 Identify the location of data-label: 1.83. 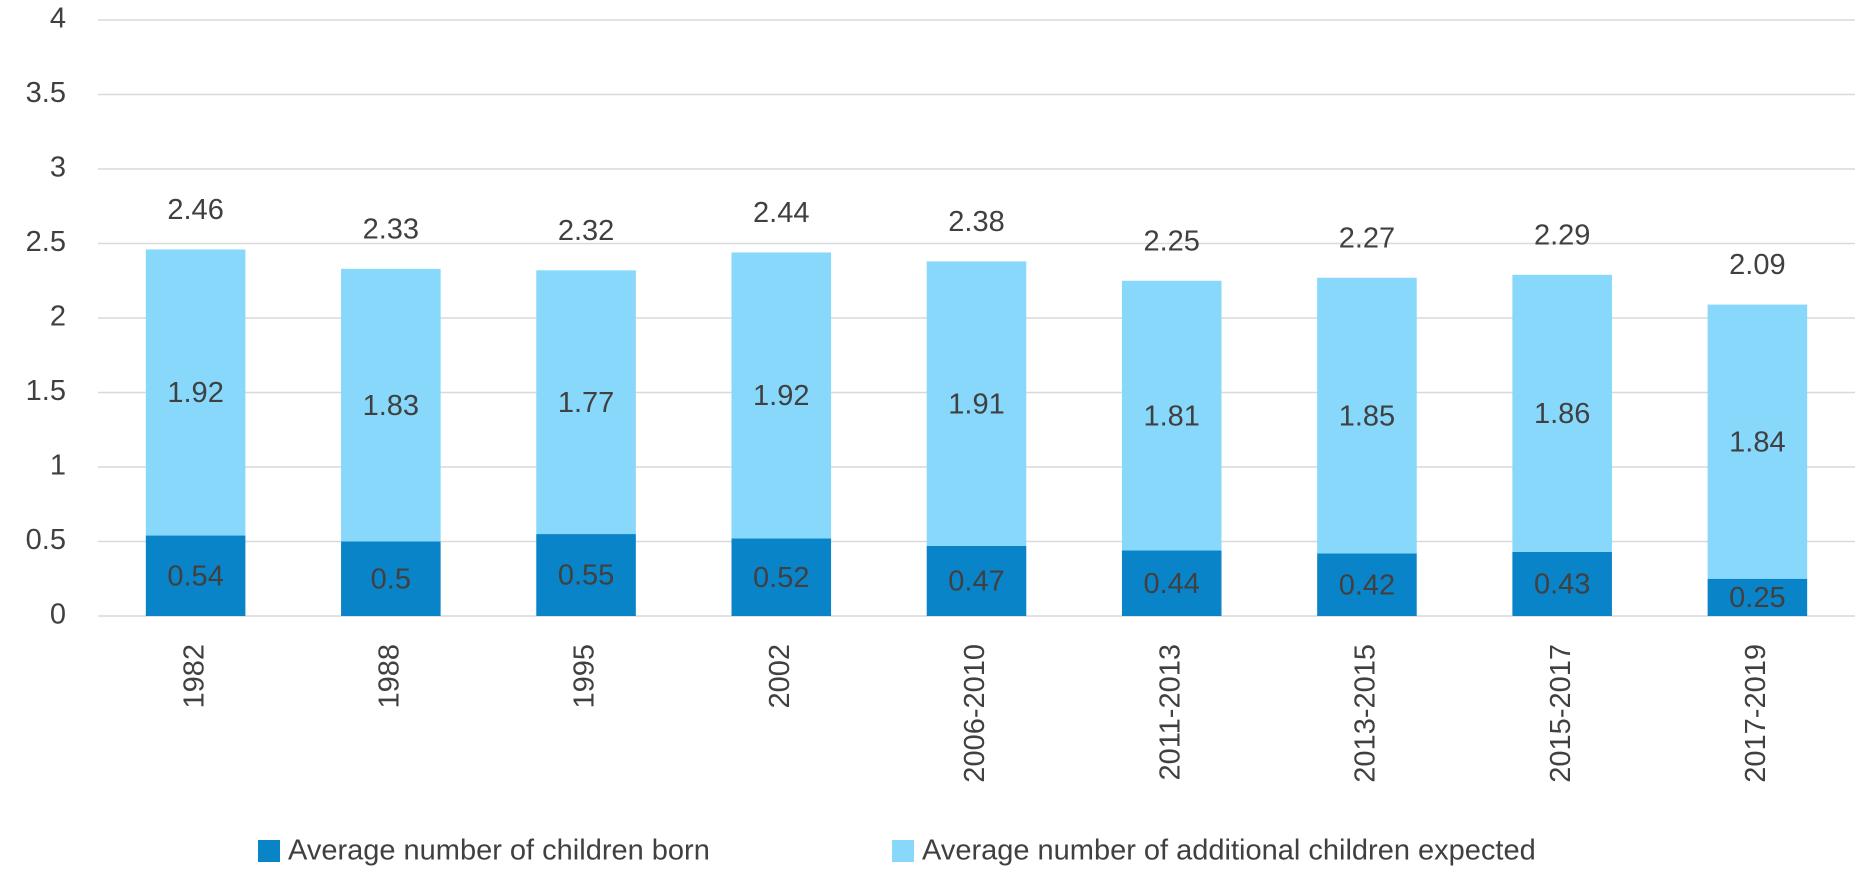
(391, 406).